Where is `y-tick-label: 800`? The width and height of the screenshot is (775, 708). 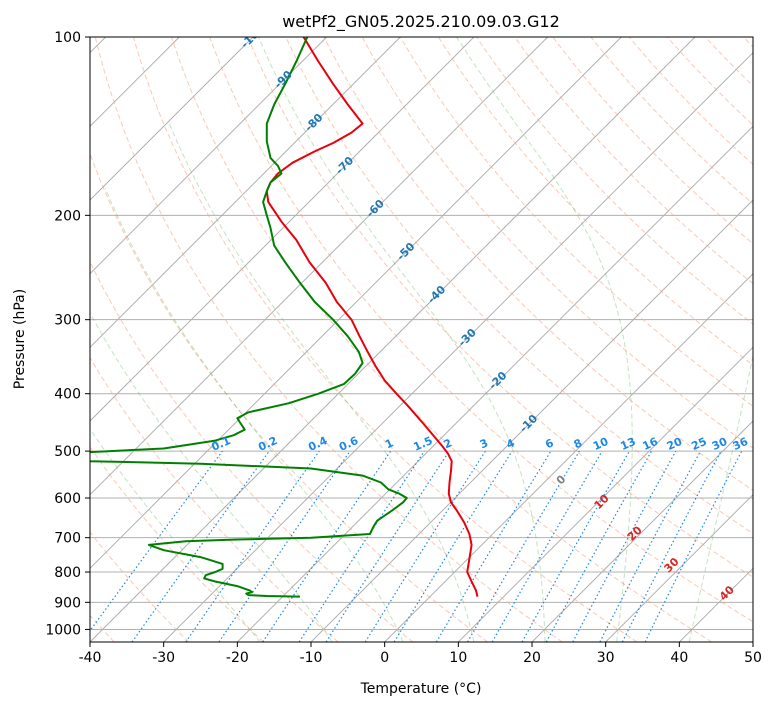 y-tick-label: 800 is located at coordinates (67, 573).